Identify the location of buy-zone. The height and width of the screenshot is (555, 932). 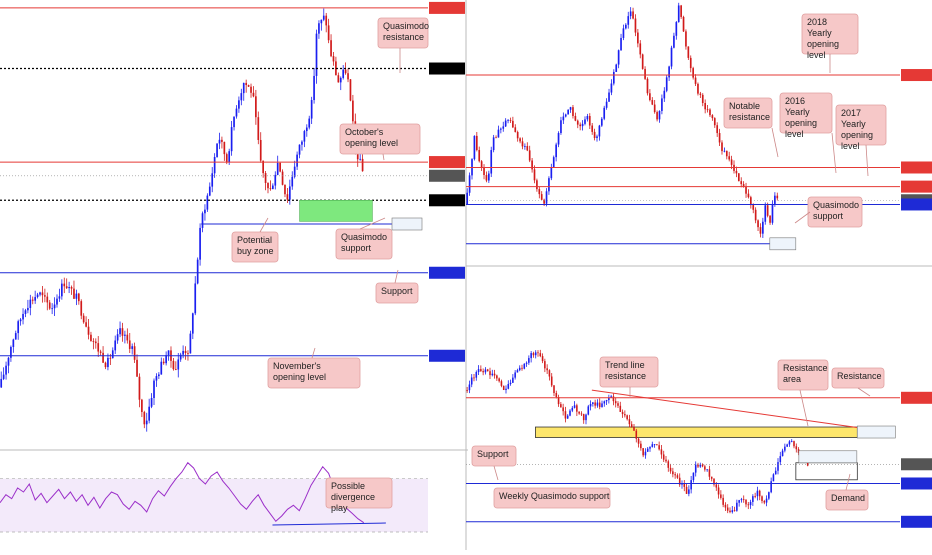
(336, 210).